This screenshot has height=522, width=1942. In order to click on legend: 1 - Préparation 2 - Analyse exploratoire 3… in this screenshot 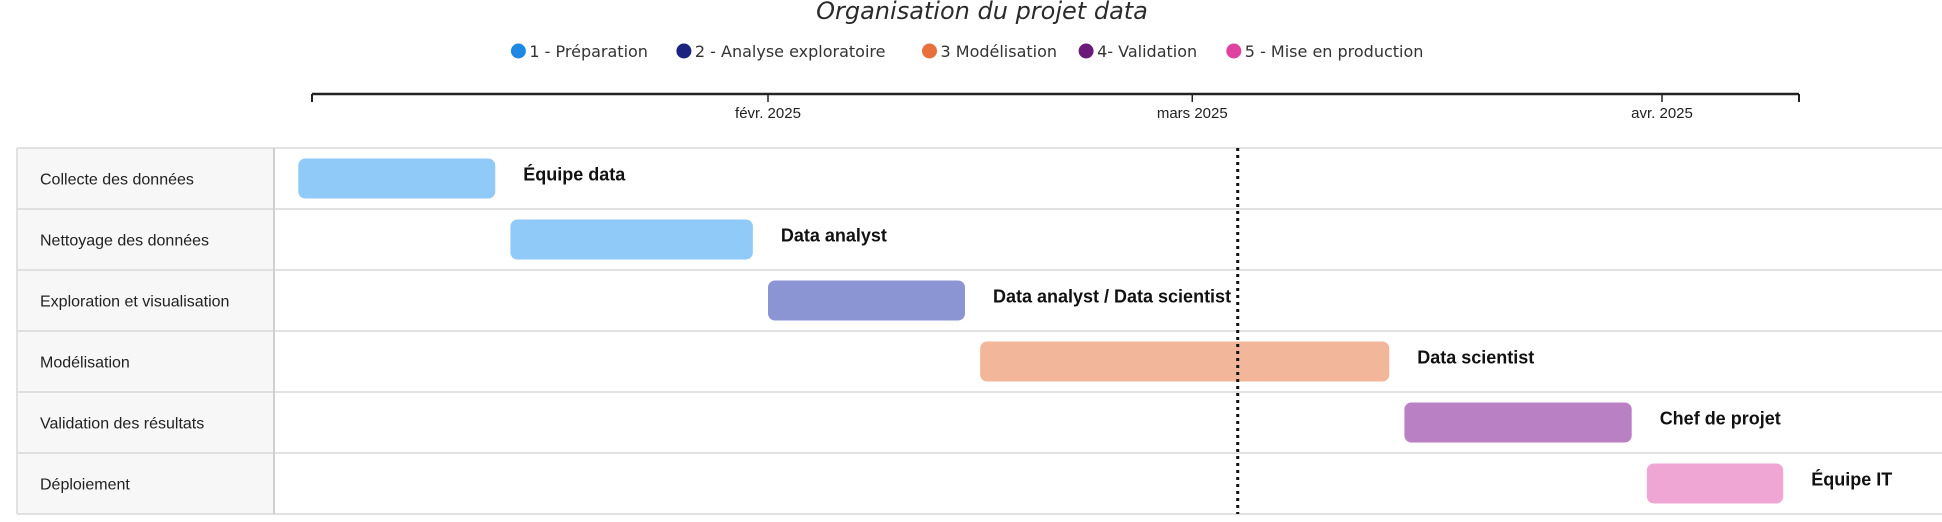, I will do `click(966, 51)`.